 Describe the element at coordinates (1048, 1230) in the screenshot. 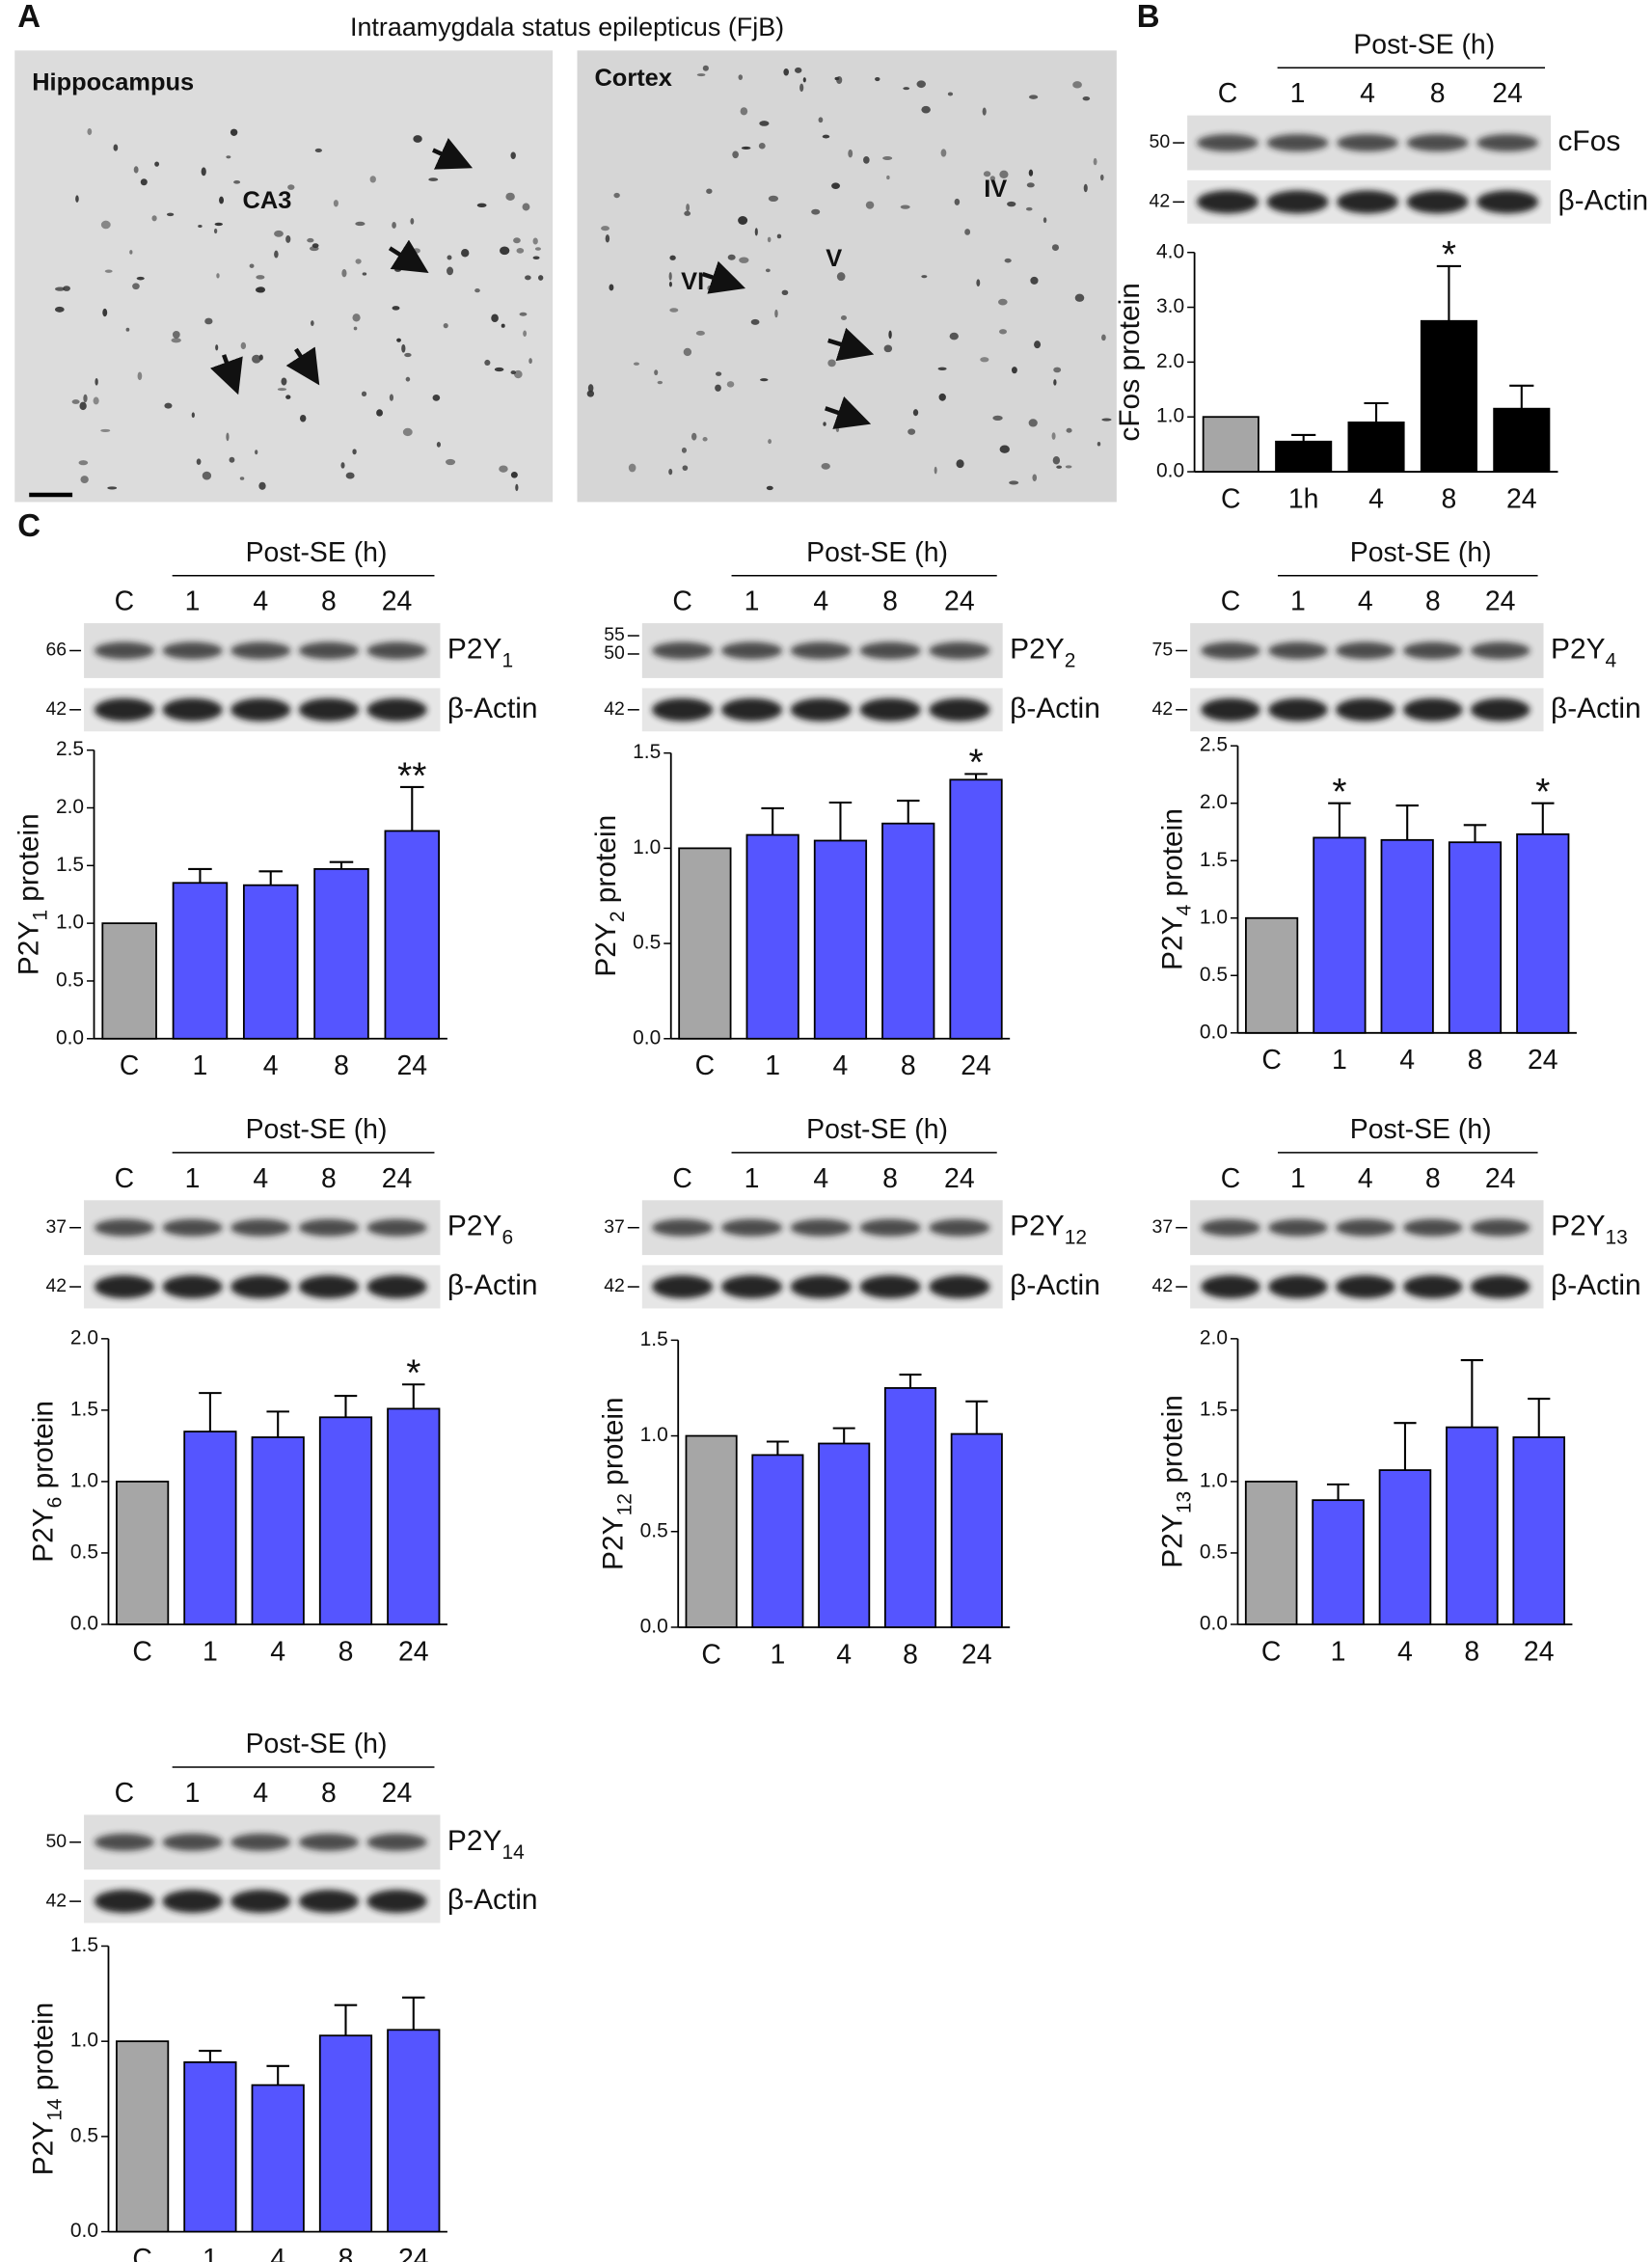

I see `band-label: P2Y12` at that location.